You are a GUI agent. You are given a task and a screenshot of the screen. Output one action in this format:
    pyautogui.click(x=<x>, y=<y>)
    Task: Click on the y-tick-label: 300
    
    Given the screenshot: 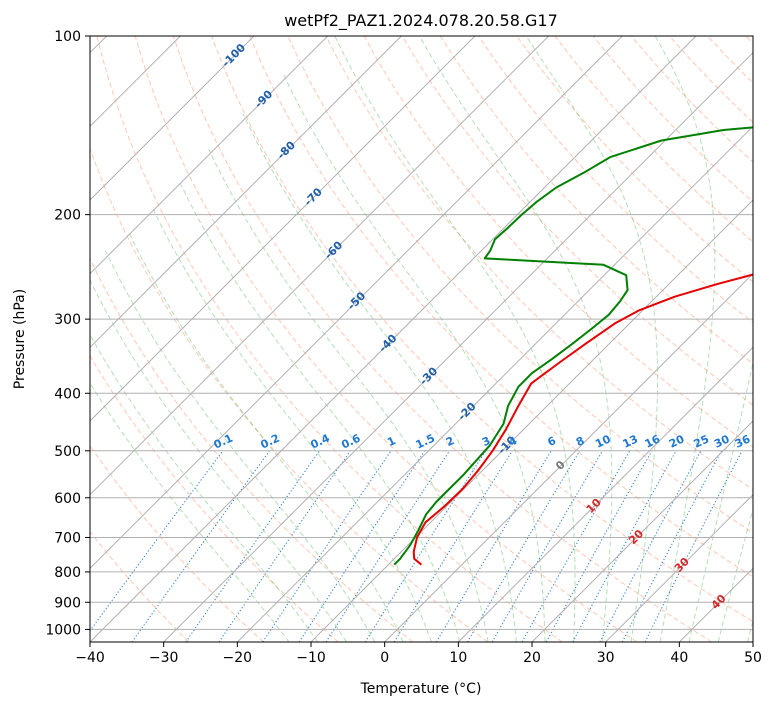 What is the action you would take?
    pyautogui.click(x=67, y=320)
    